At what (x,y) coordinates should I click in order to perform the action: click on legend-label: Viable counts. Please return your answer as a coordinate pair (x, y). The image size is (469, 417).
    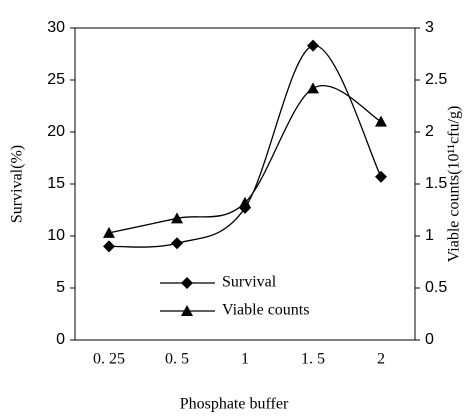
    Looking at the image, I should click on (265, 310).